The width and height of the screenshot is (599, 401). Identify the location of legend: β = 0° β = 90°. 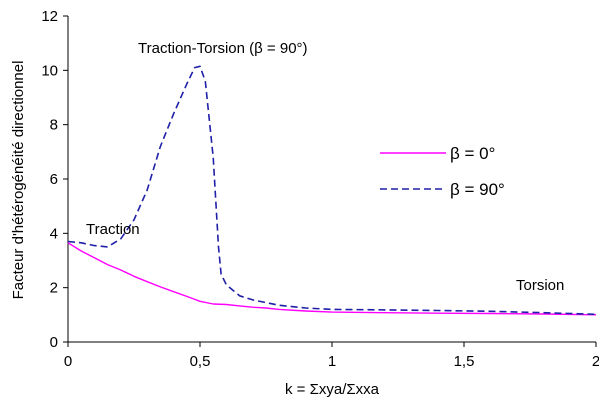
(442, 171).